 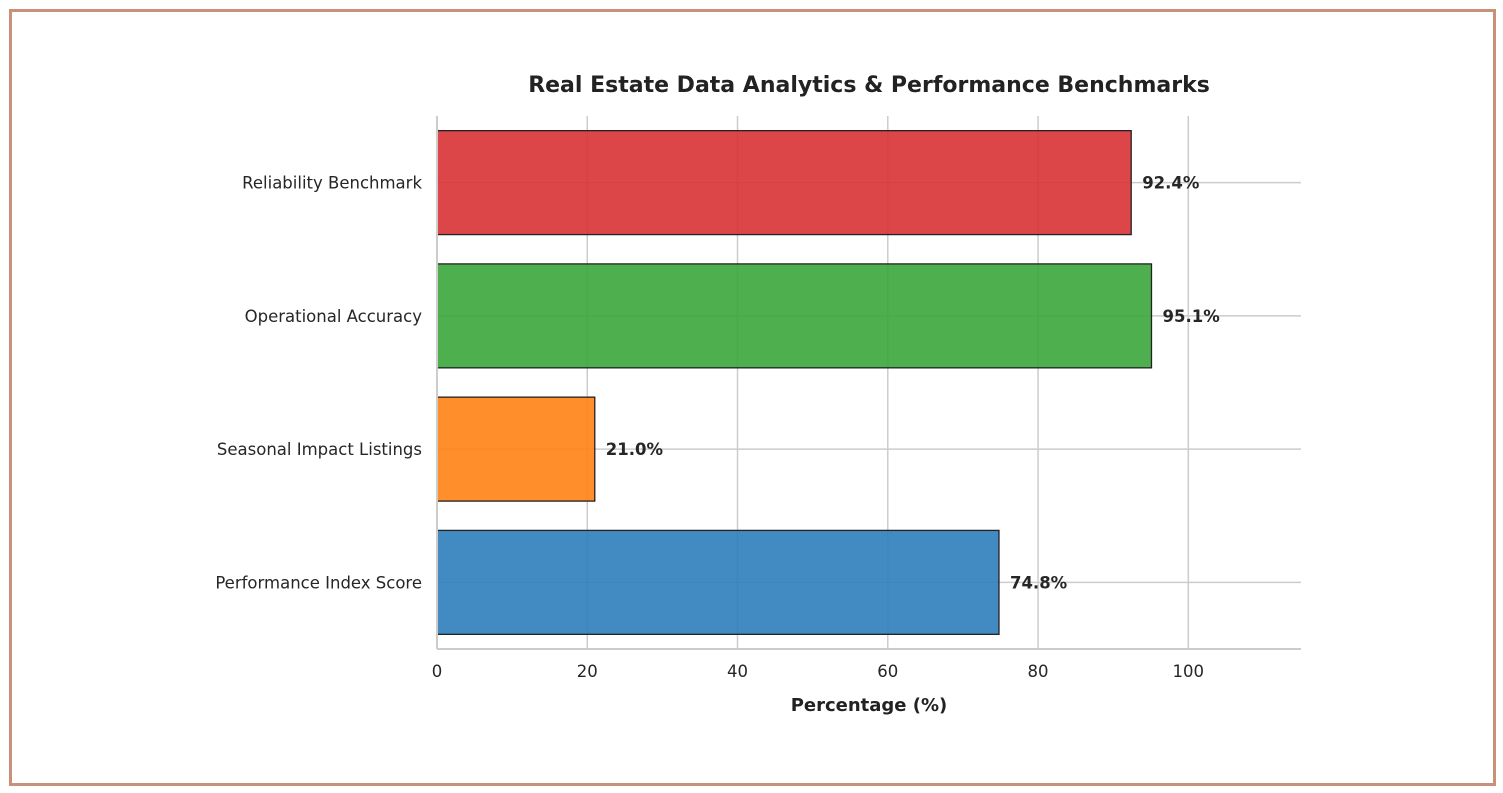 I want to click on y-tick-label: Operational Accuracy, so click(x=334, y=316).